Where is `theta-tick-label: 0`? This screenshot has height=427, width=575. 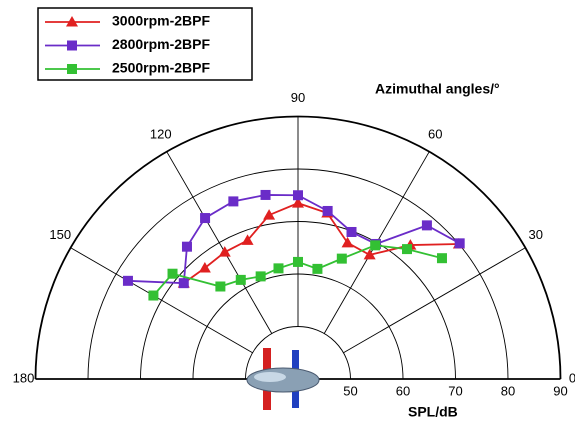
theta-tick-label: 0 is located at coordinates (572, 377).